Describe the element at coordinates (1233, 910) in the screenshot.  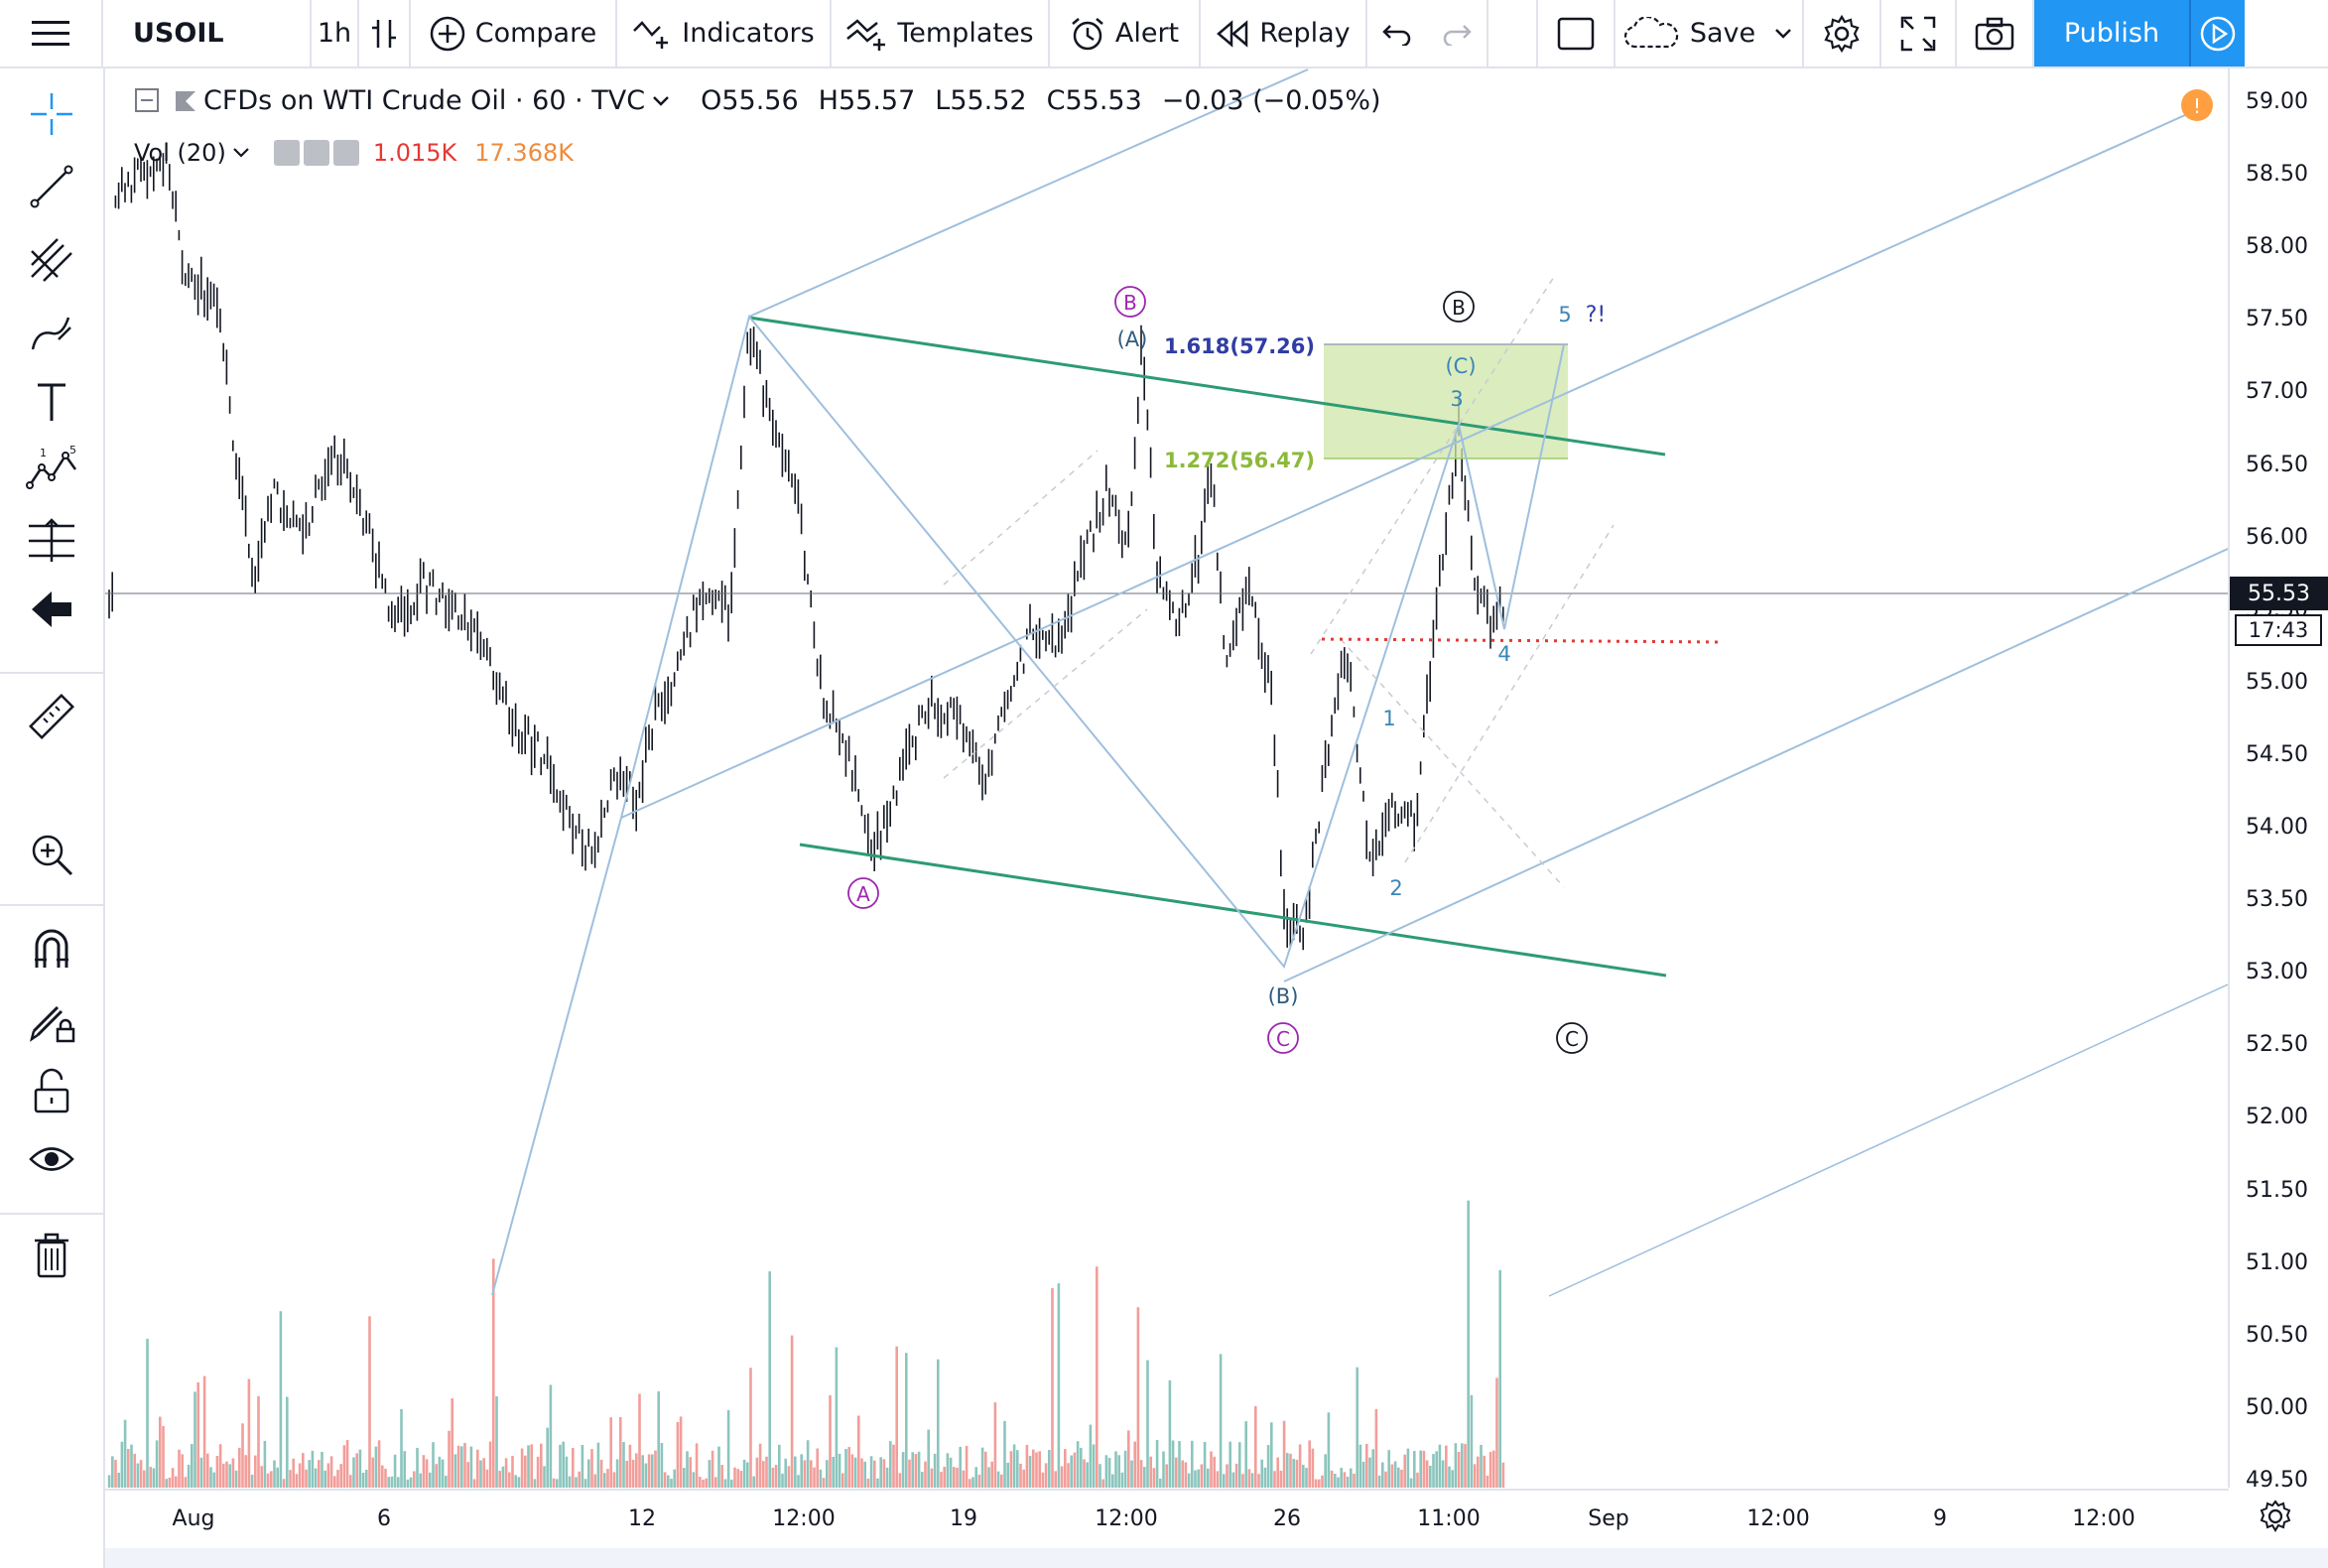
I see `channel-lower-line` at that location.